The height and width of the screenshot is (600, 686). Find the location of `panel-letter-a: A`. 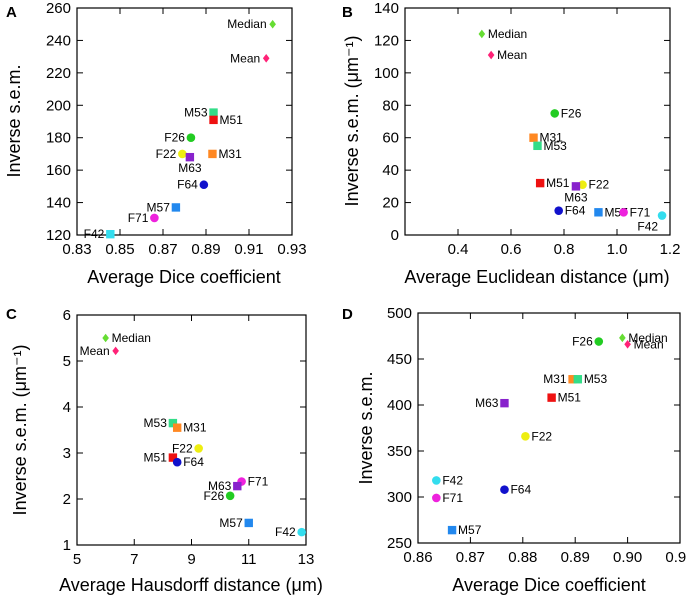

panel-letter-a: A is located at coordinates (11, 12).